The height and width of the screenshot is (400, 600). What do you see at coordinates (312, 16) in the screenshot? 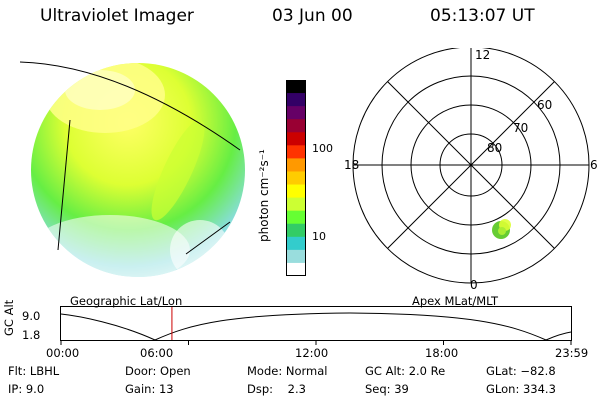
I see `date-label: 03 Jun 00` at bounding box center [312, 16].